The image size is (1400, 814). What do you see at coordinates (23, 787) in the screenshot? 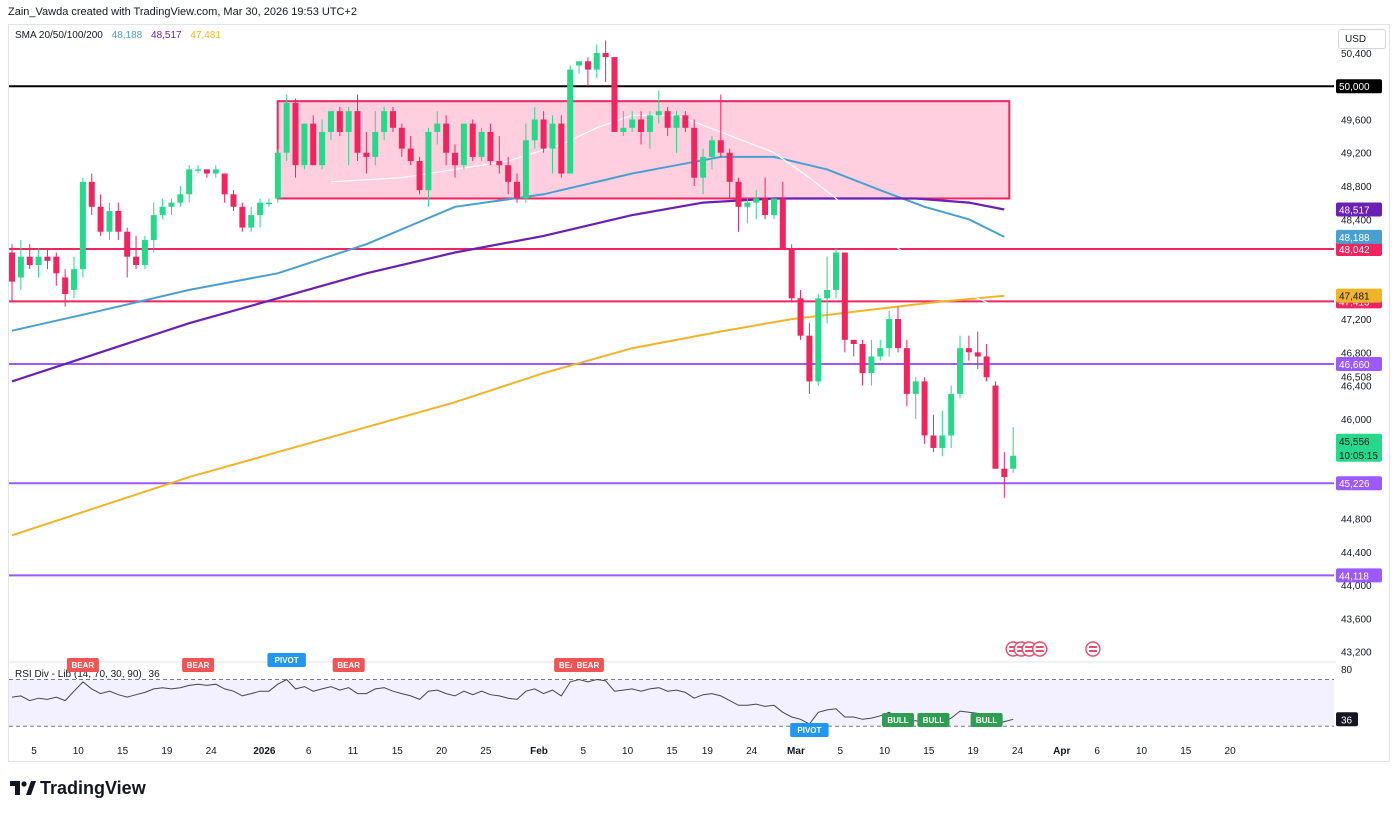
I see `tradingview-logo-icon` at bounding box center [23, 787].